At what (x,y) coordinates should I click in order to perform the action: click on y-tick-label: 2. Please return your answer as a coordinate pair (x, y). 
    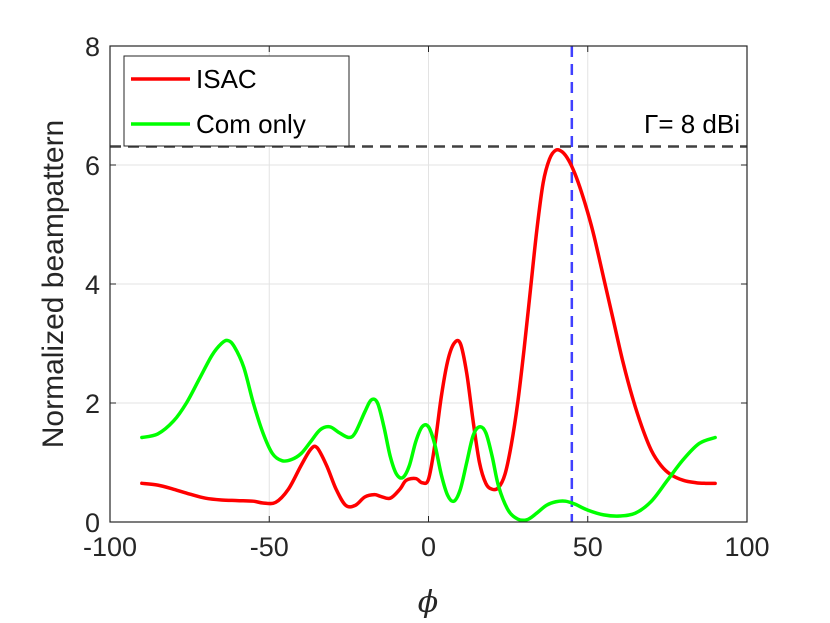
    Looking at the image, I should click on (92, 404).